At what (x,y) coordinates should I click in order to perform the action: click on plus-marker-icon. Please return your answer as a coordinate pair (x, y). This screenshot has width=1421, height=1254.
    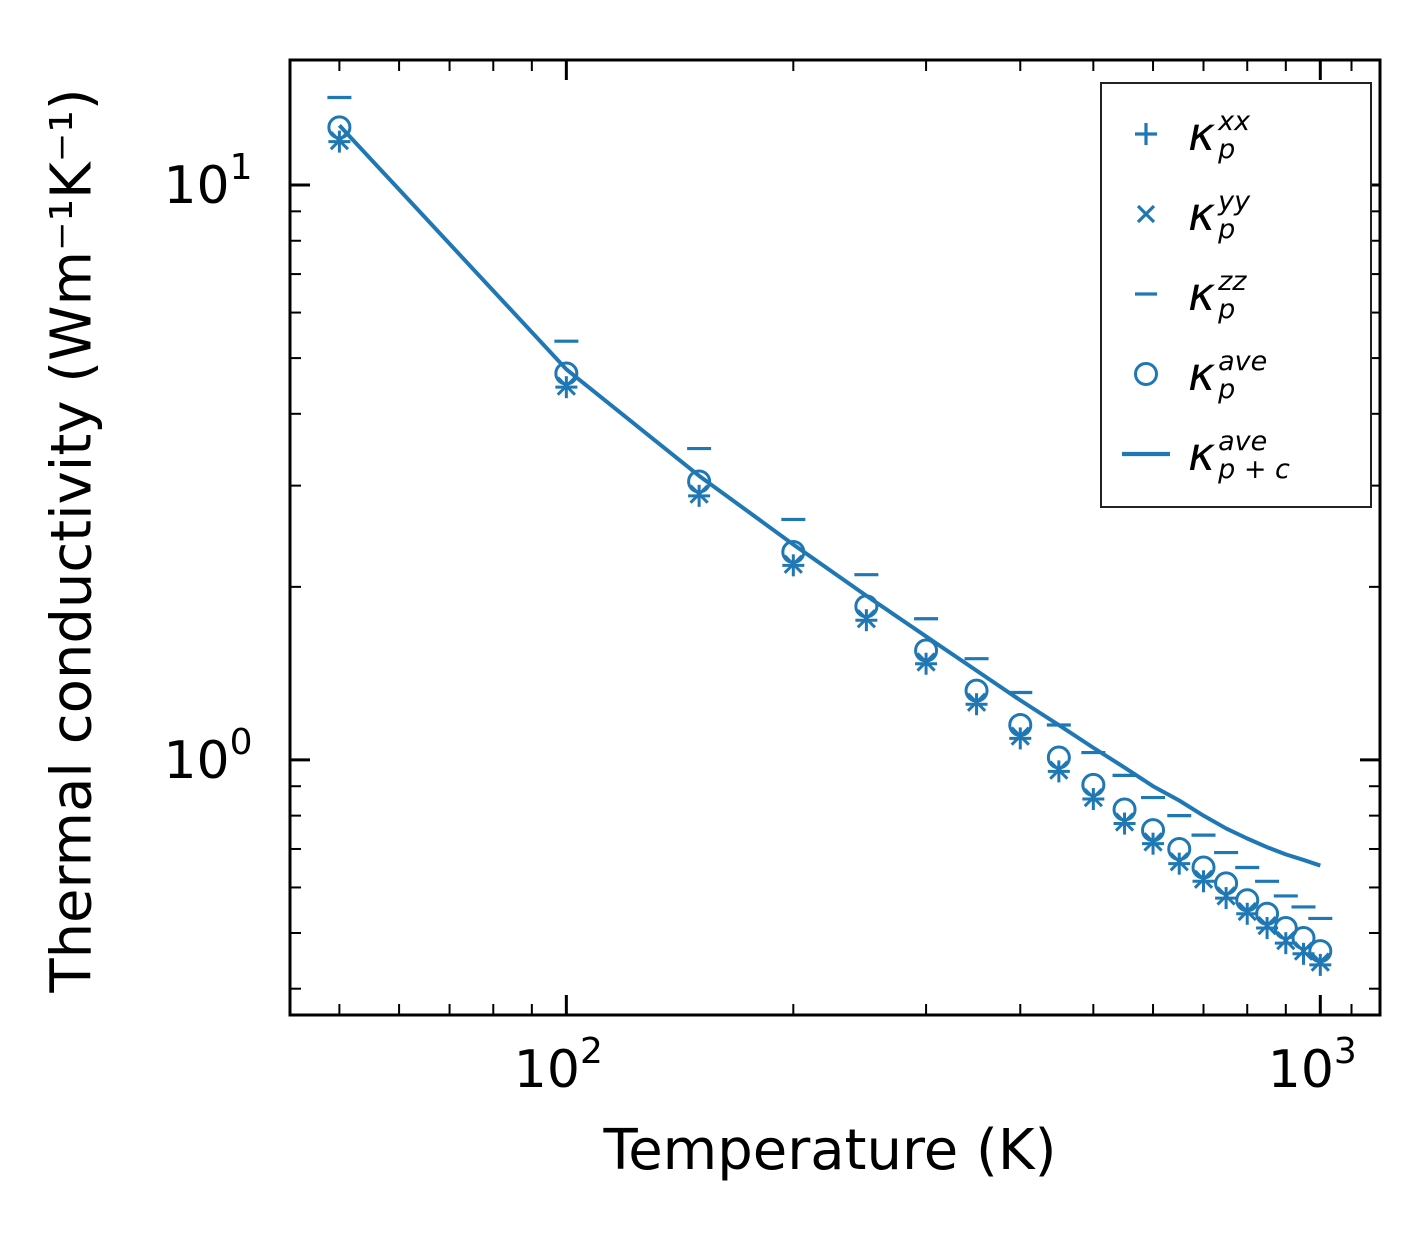
    Looking at the image, I should click on (1146, 134).